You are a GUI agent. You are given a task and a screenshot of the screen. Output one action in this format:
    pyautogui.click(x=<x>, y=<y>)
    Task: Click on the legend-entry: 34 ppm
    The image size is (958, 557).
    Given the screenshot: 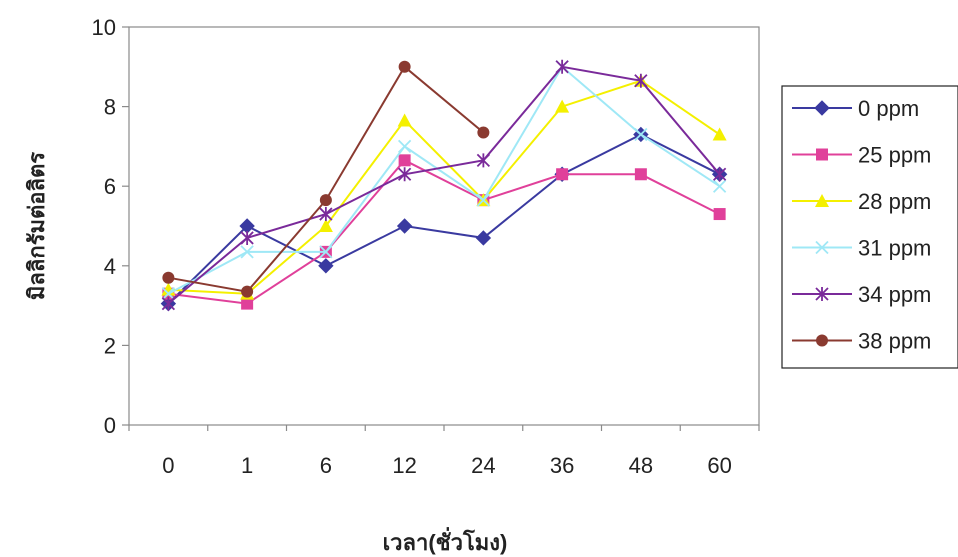 What is the action you would take?
    pyautogui.click(x=861, y=294)
    